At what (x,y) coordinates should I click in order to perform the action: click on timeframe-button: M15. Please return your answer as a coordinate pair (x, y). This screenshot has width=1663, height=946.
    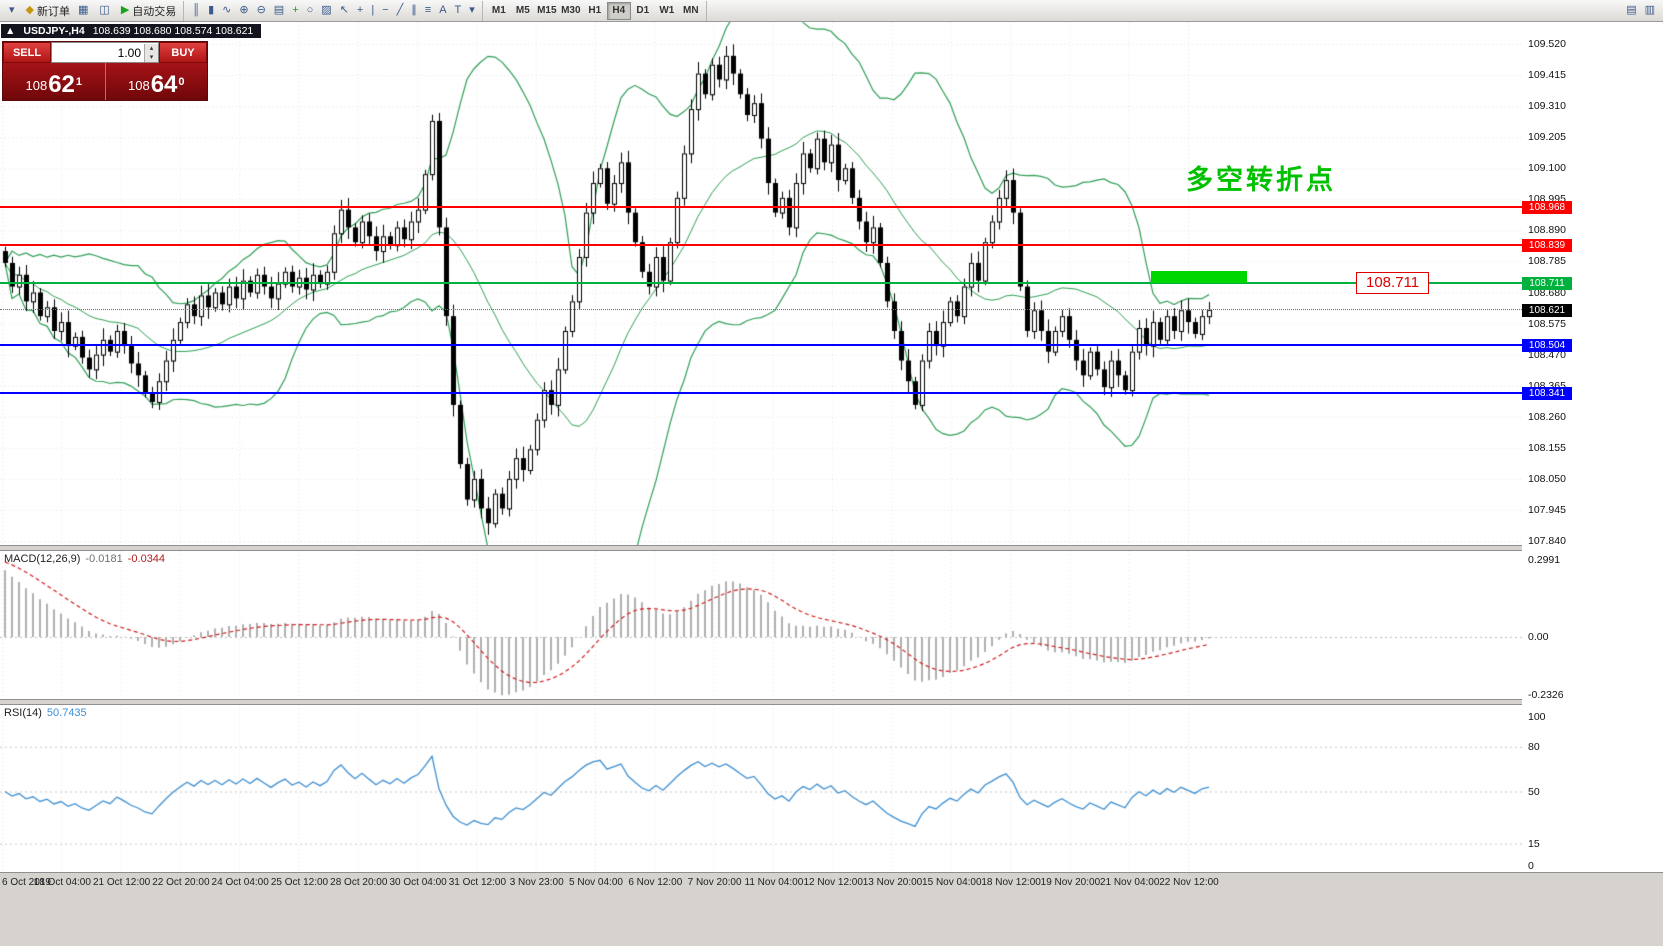
    Looking at the image, I should click on (547, 11).